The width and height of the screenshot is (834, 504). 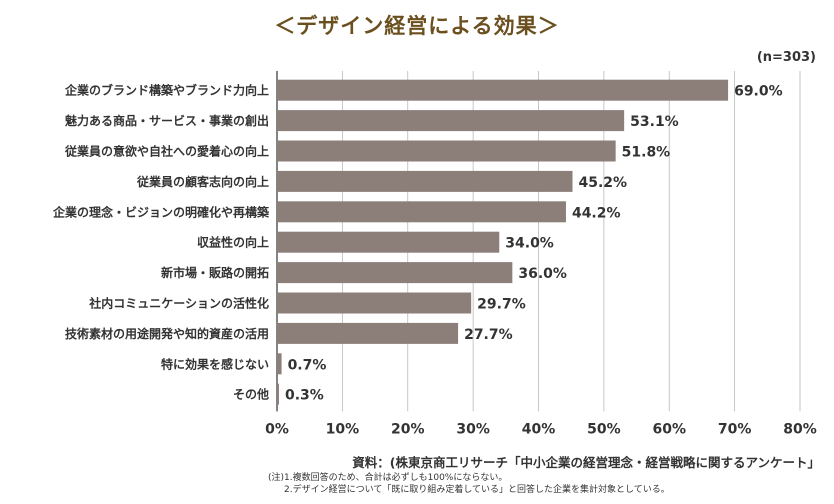 I want to click on x-tick-label: 0%, so click(x=277, y=429).